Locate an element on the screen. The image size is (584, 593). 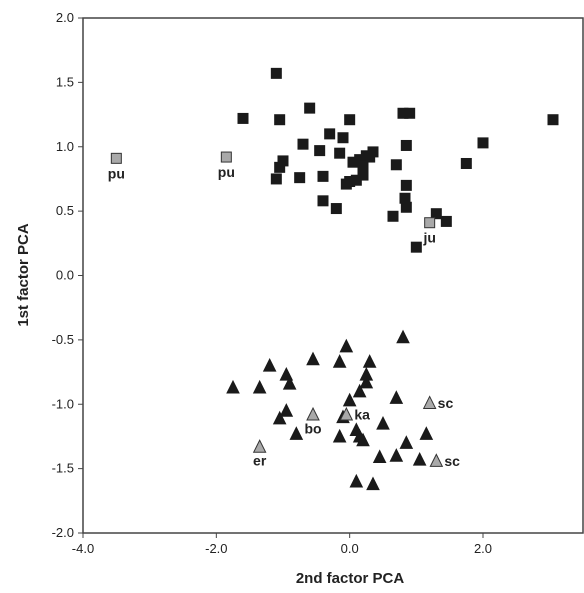
y-tick-label: 1.0 is located at coordinates (65, 146).